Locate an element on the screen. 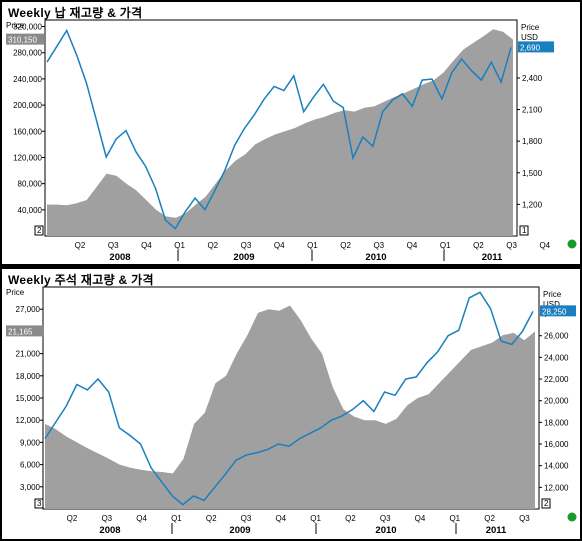 The width and height of the screenshot is (582, 541). left-tick-label: 200,000 is located at coordinates (27, 105).